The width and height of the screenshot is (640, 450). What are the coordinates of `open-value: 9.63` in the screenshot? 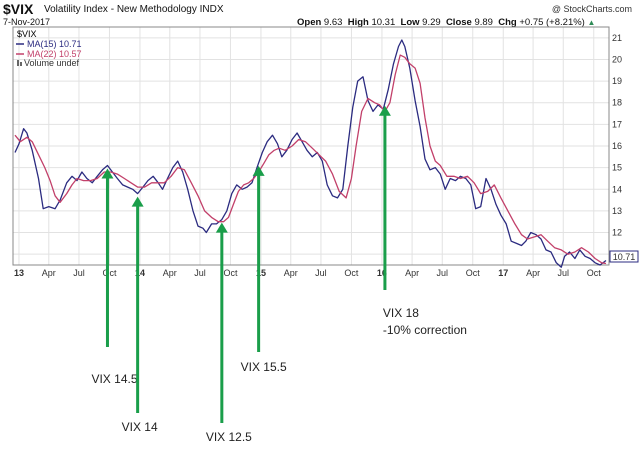 It's located at (333, 22).